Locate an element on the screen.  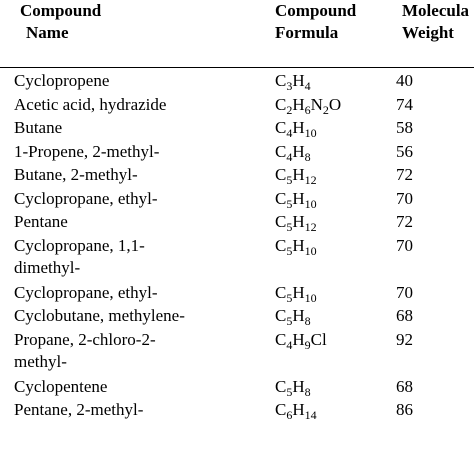
table-row: Pentane C5H12 72 is located at coordinates (237, 223).